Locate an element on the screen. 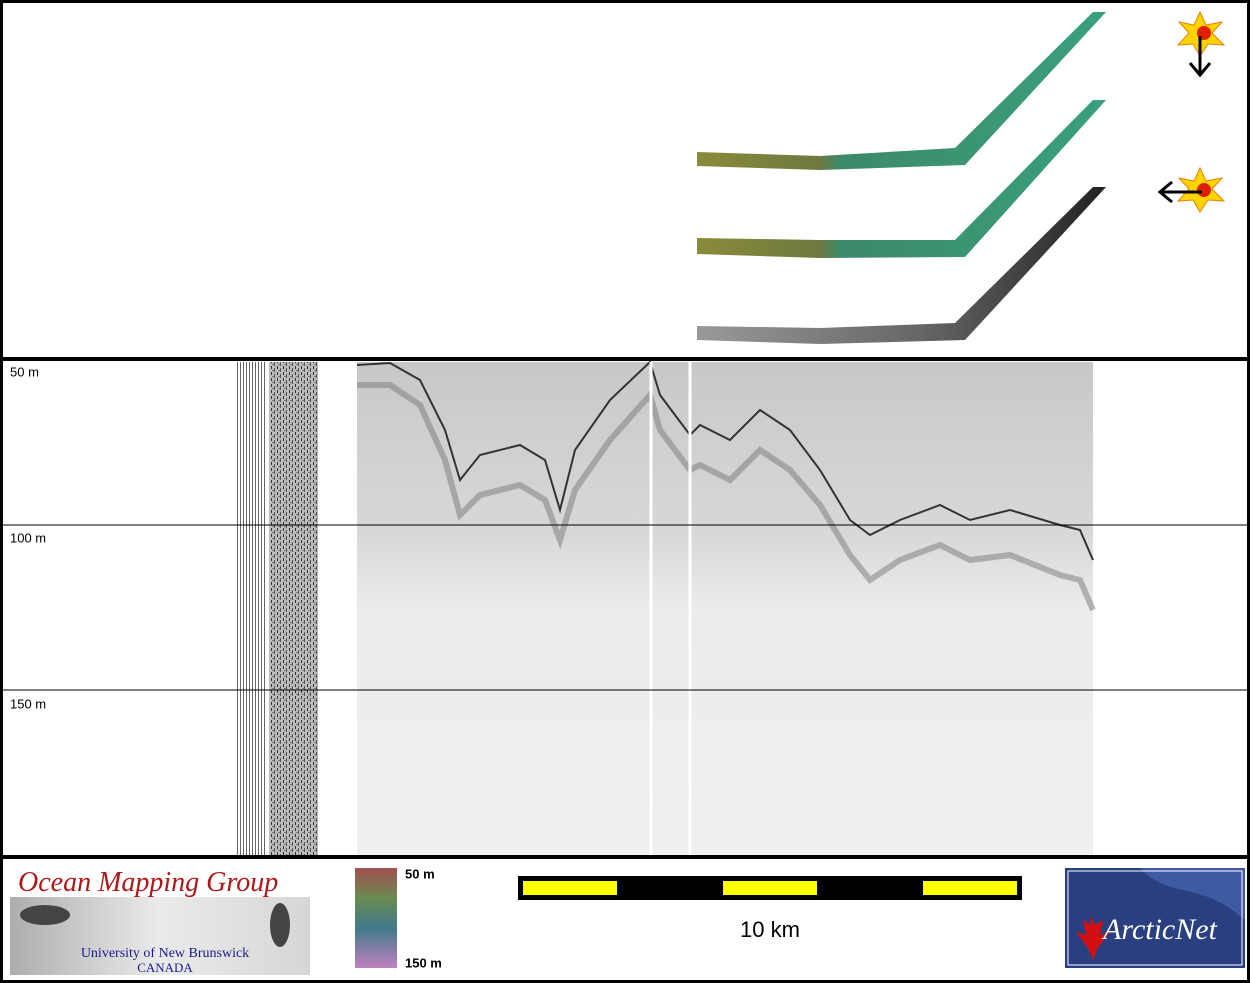  swath-maps is located at coordinates (901, 178).